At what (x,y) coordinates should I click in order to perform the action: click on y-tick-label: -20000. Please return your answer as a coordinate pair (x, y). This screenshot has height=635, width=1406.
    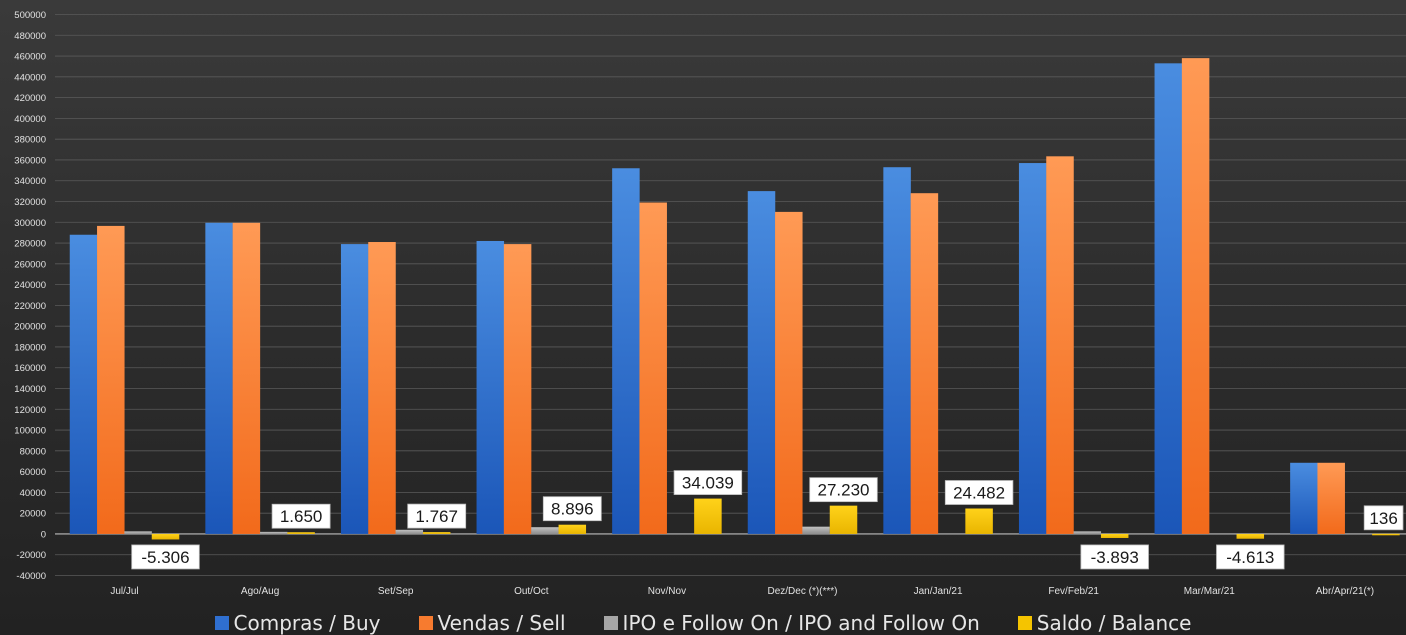
    Looking at the image, I should click on (31, 555).